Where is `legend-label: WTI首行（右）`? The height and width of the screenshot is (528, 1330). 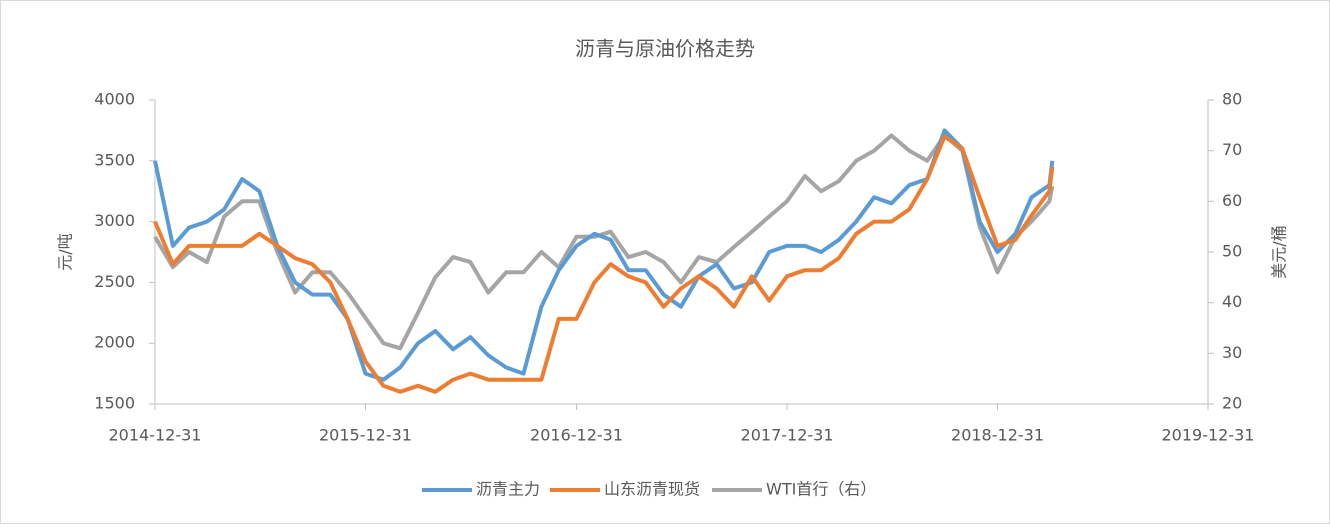
legend-label: WTI首行（右） is located at coordinates (821, 489).